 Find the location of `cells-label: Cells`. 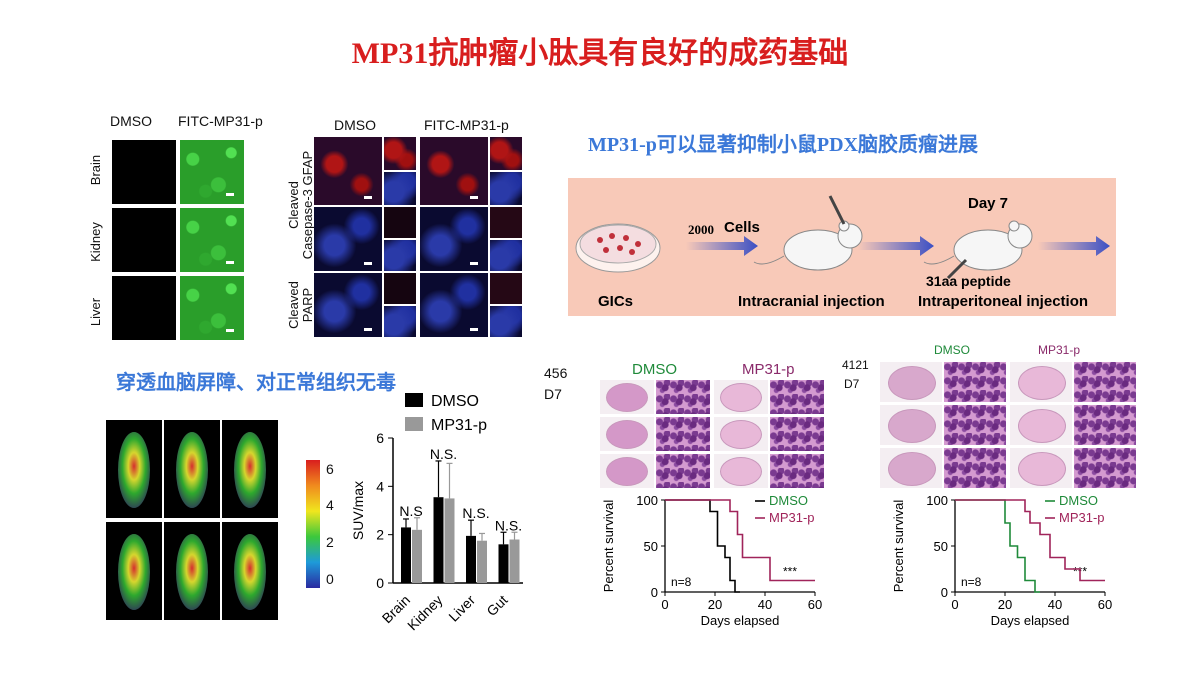

cells-label: Cells is located at coordinates (742, 227).